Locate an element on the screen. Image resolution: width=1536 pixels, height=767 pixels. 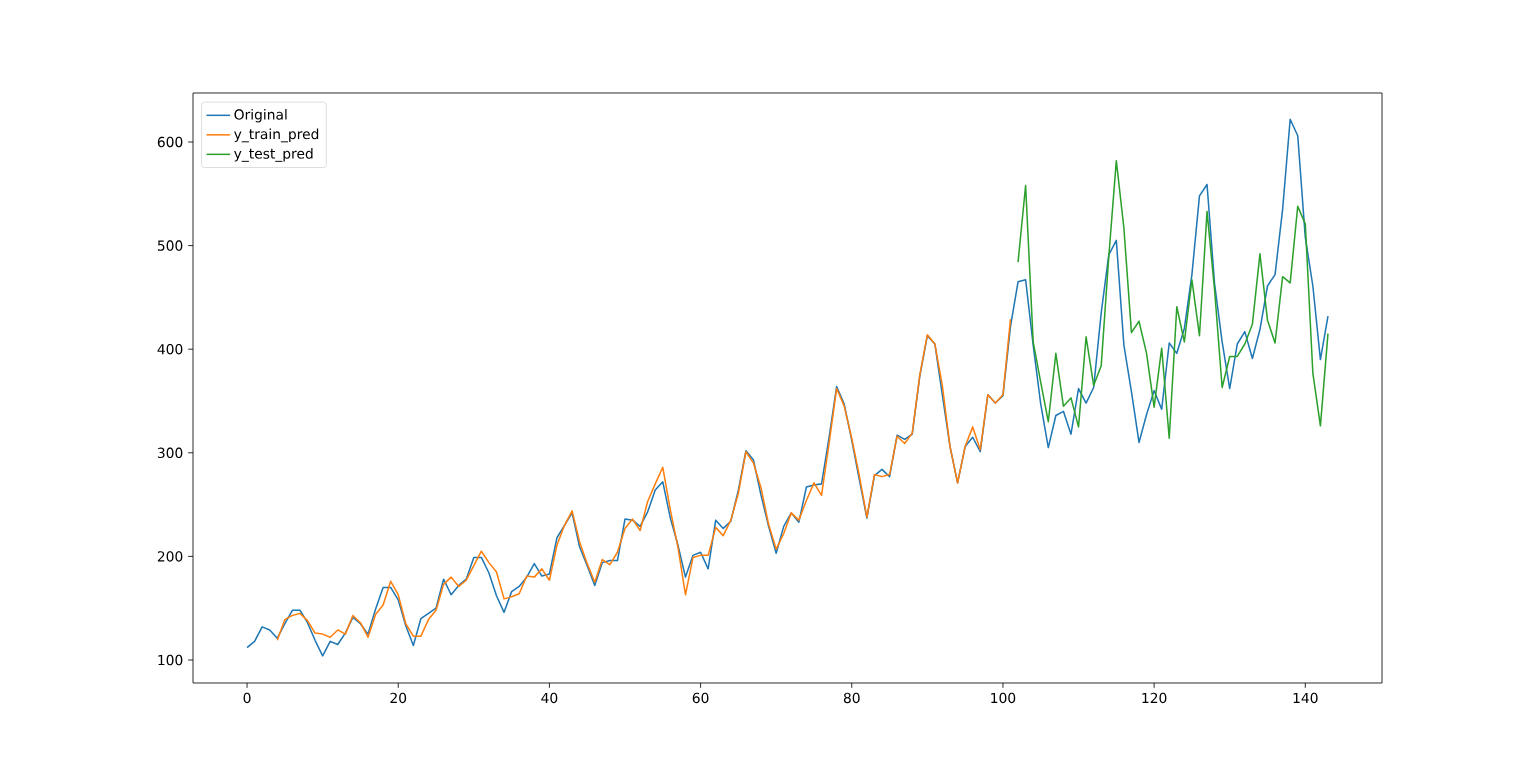
line-series is located at coordinates (1173, 299).